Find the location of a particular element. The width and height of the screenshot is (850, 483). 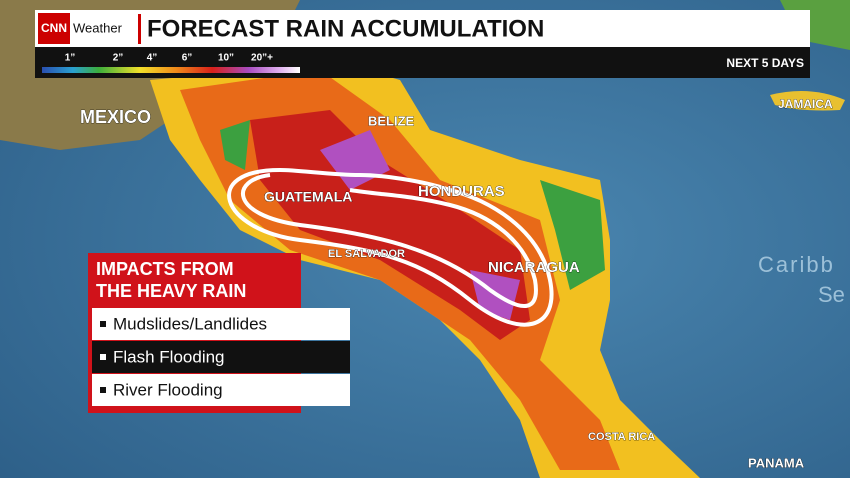

title: FORECAST RAIN ACCUMULATION is located at coordinates (345, 28).